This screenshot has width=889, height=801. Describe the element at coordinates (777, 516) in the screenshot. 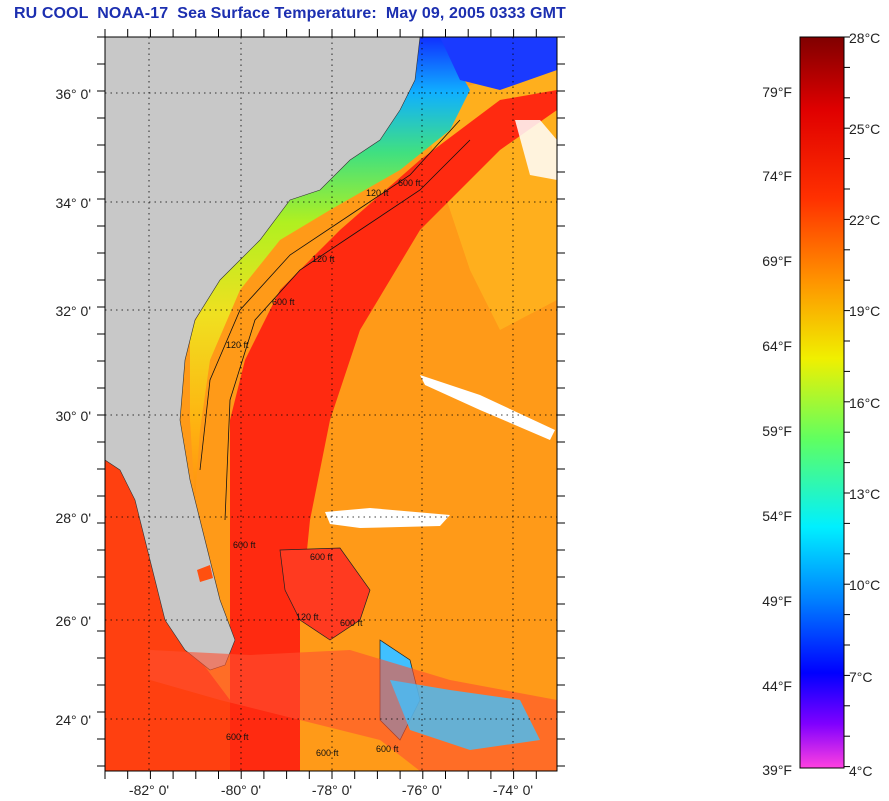

I see `colorbar-f-label: 54°F` at that location.